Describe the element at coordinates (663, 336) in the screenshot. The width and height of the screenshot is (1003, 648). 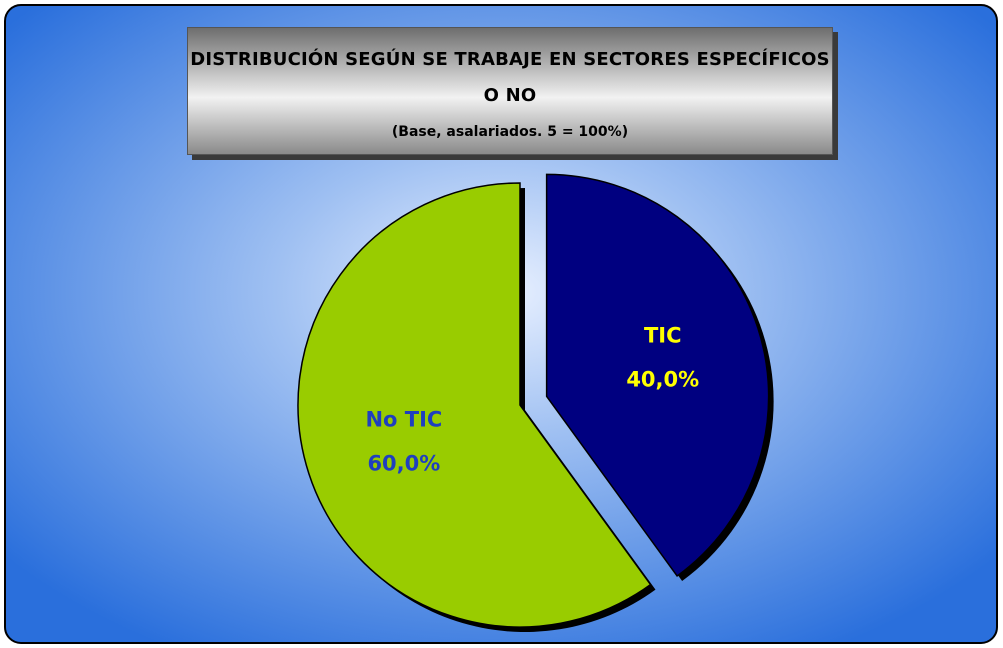
I see `slice-category-label: TIC` at that location.